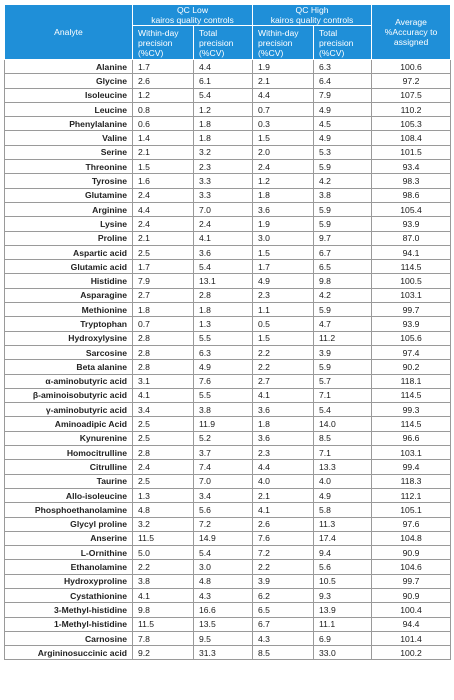 The width and height of the screenshot is (454, 700). What do you see at coordinates (223, 42) in the screenshot?
I see `qc-low-total-header: Total precision (%CV)` at bounding box center [223, 42].